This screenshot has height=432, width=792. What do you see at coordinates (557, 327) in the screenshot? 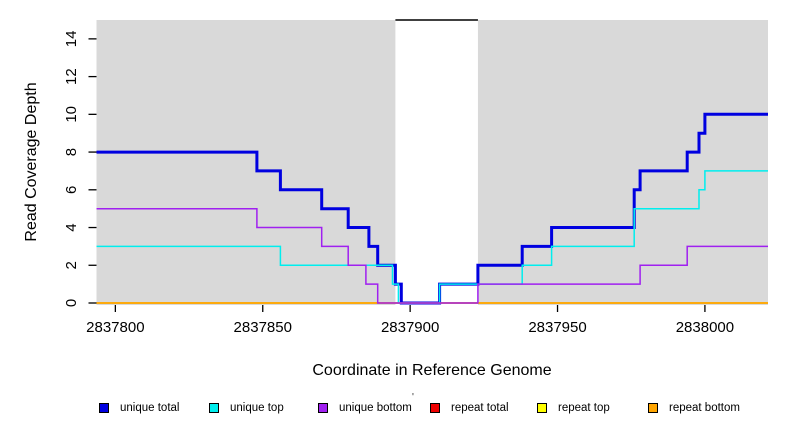
I see `x-tick-label: 2837950` at bounding box center [557, 327].